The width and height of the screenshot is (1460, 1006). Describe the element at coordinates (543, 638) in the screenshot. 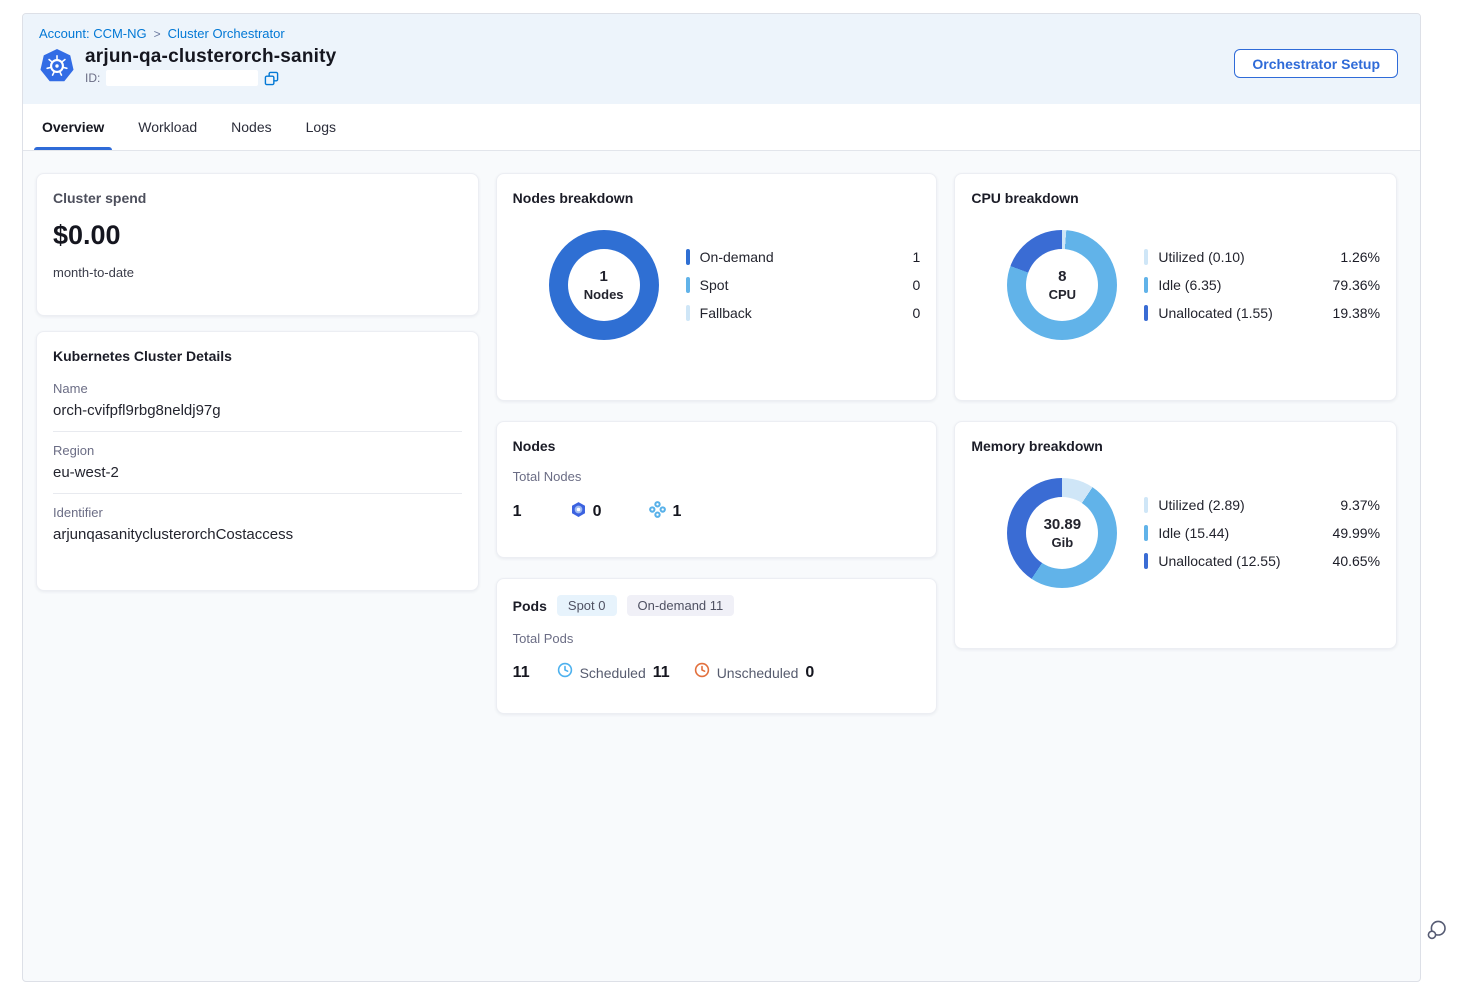

I see `total-pods-label: Total Pods` at that location.